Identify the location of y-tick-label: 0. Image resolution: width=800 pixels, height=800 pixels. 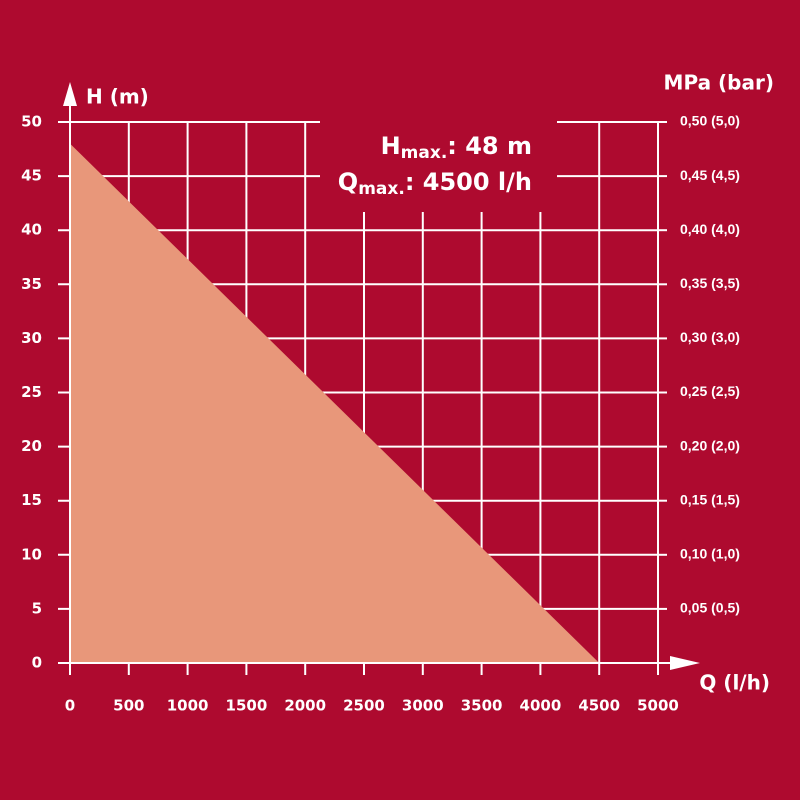
(37, 663).